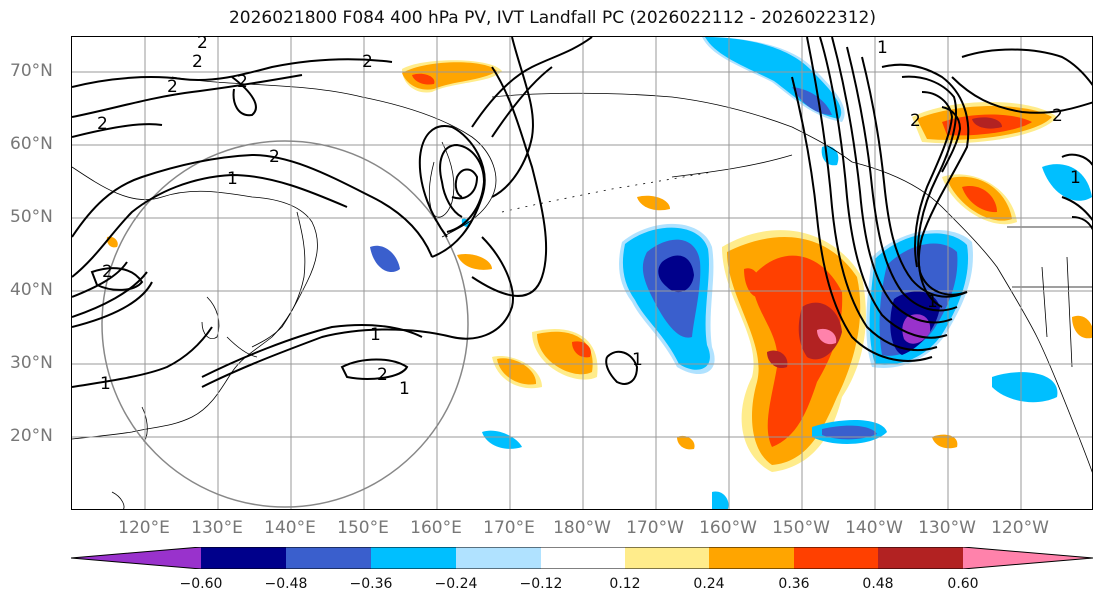 The height and width of the screenshot is (604, 1105). What do you see at coordinates (947, 528) in the screenshot?
I see `lon-label: 130°W` at bounding box center [947, 528].